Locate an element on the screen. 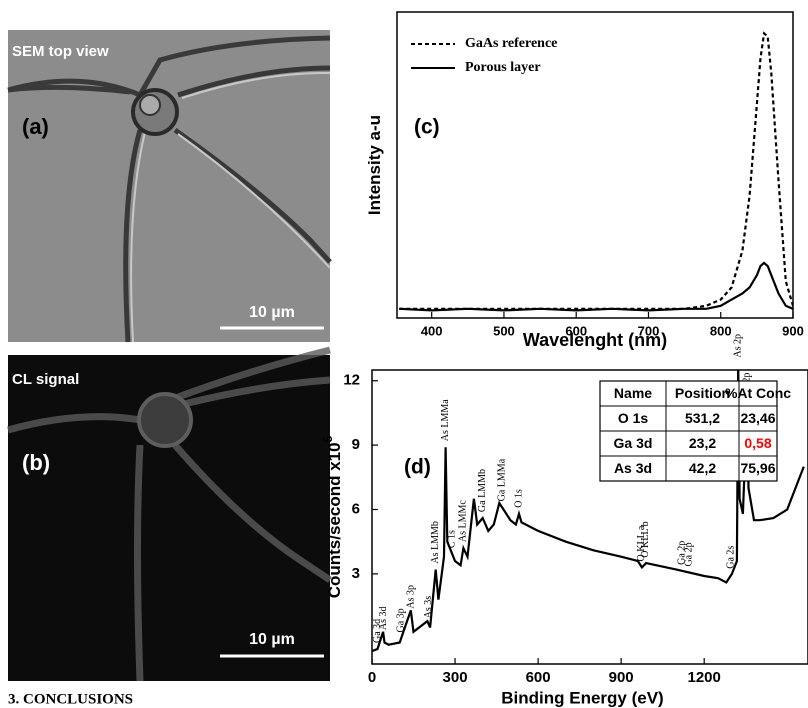 The width and height of the screenshot is (808, 708). x-tick-label: 300 is located at coordinates (455, 677).